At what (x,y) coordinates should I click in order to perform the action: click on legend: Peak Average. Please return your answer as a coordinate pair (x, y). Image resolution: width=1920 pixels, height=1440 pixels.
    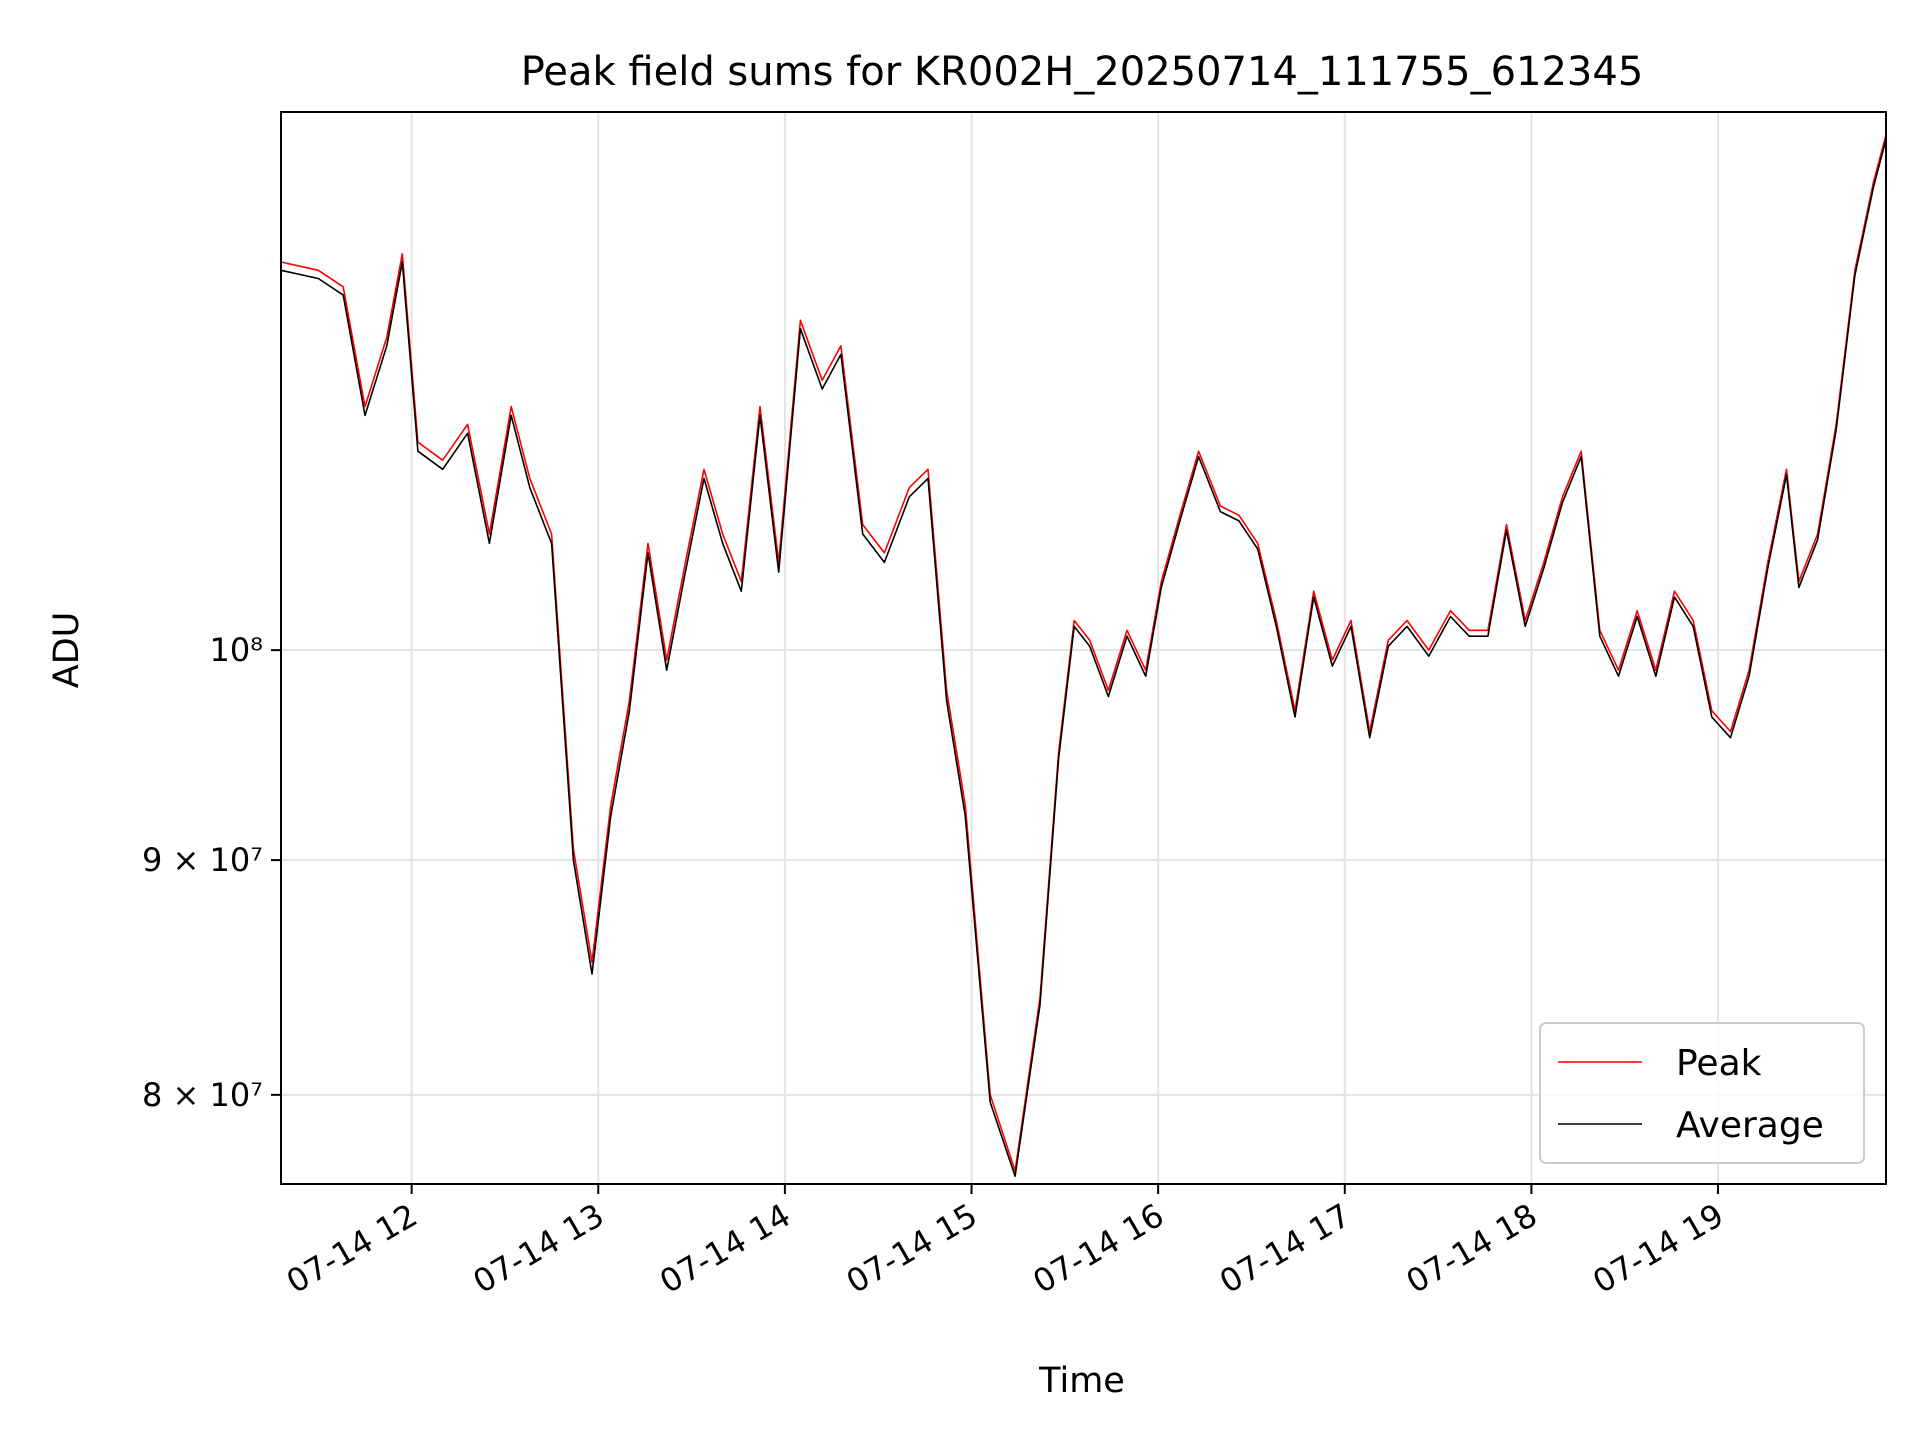
    Looking at the image, I should click on (1702, 1093).